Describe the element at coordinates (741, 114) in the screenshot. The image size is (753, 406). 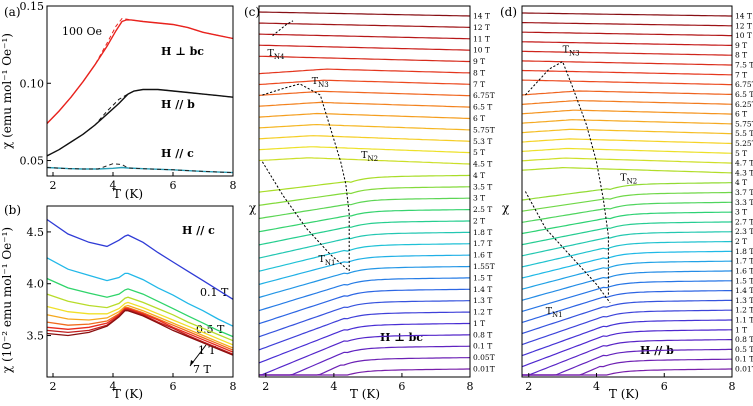
I see `panel-d-field-label-10: 6 T` at that location.